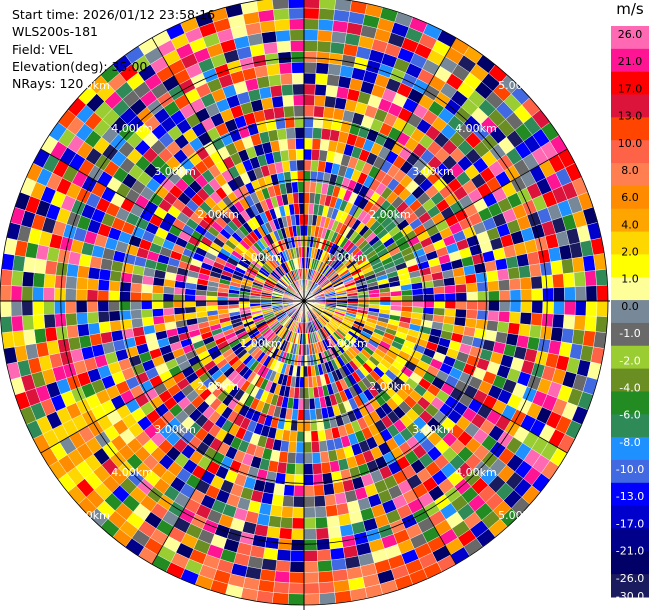 Image resolution: width=650 pixels, height=610 pixels. What do you see at coordinates (630, 523) in the screenshot?
I see `colorbar-tick-label: -17.0` at bounding box center [630, 523].